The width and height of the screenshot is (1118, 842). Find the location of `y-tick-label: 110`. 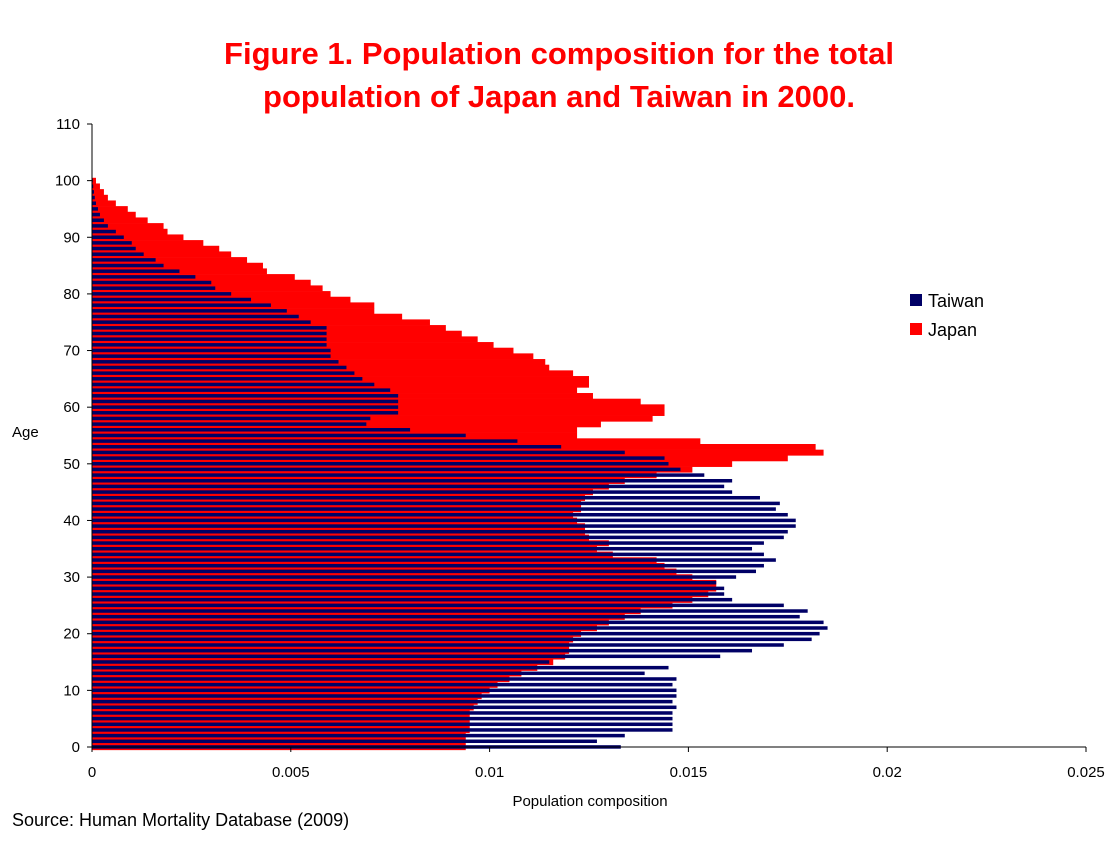

y-tick-label: 110 is located at coordinates (68, 124).